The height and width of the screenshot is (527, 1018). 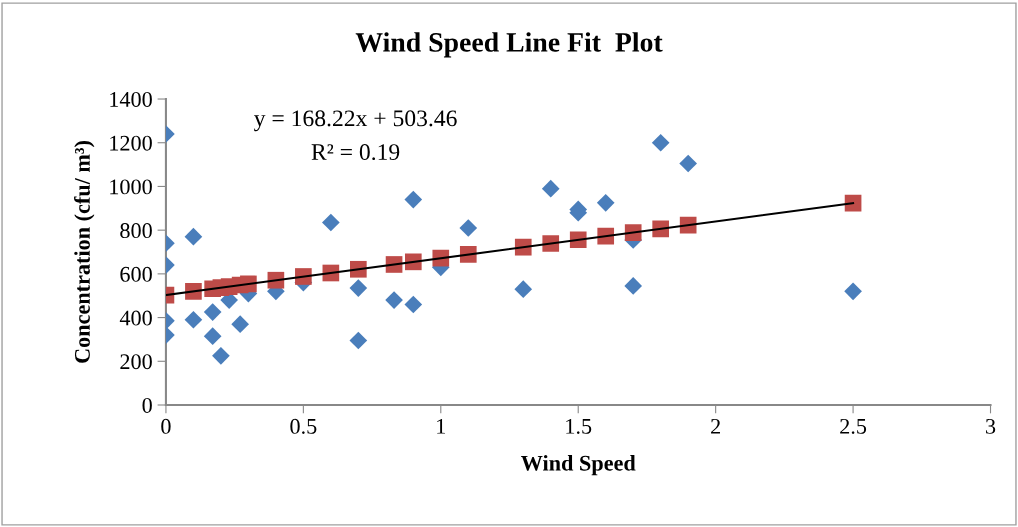 I want to click on annotation: R² = 0.19, so click(x=355, y=152).